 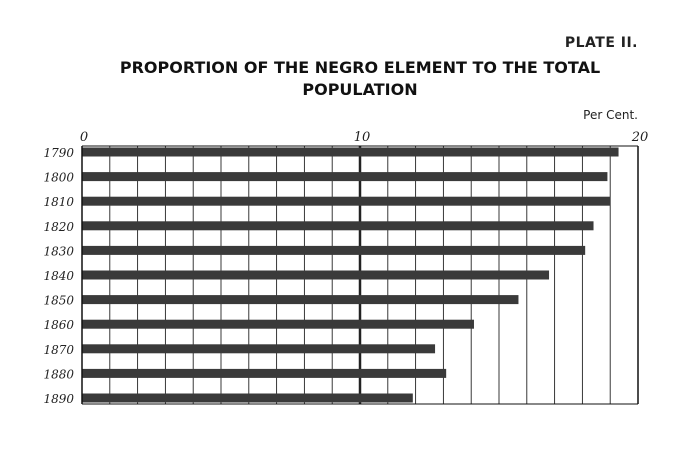 I want to click on category-label-1870: 1870, so click(x=58, y=350).